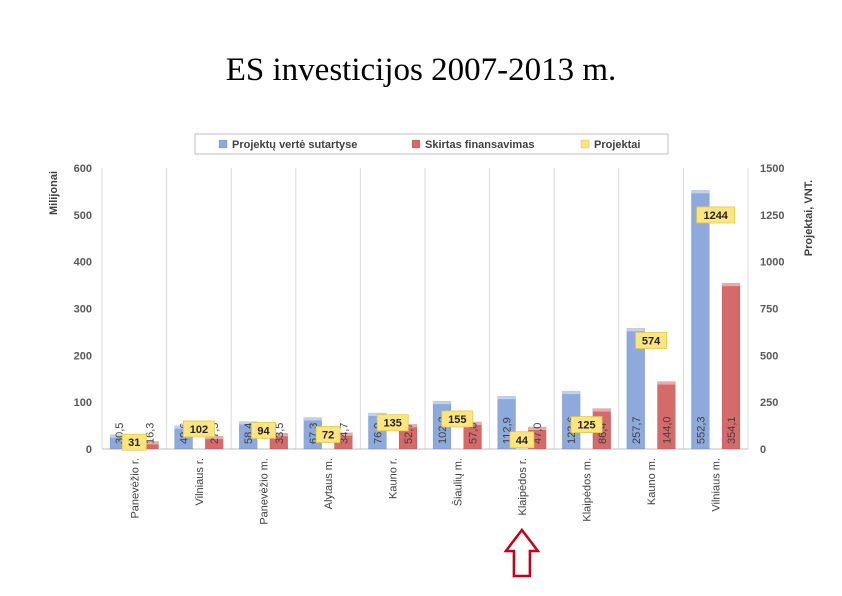 This screenshot has width=842, height=596. I want to click on y2-tick-label: 250, so click(769, 403).